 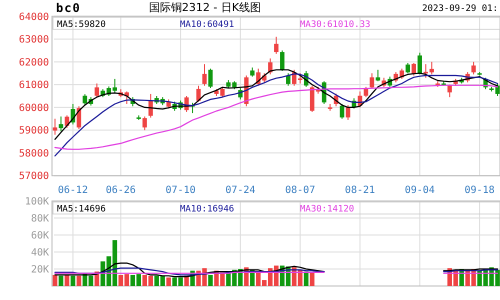 What do you see at coordinates (33, 17) in the screenshot?
I see `y-tick-label: 64000` at bounding box center [33, 17].